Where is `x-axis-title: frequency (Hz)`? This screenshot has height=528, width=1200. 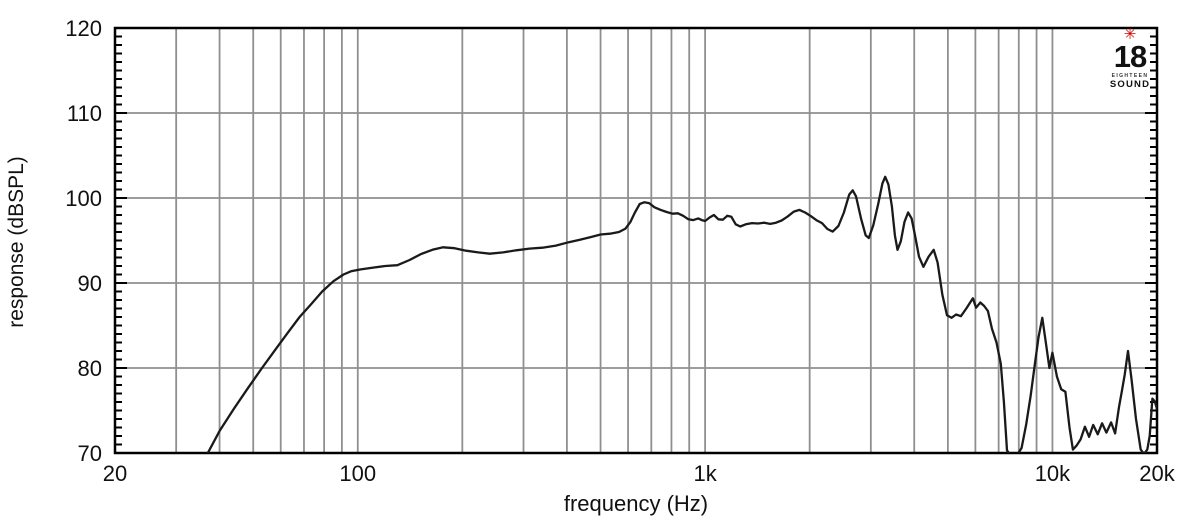 x-axis-title: frequency (Hz) is located at coordinates (636, 503).